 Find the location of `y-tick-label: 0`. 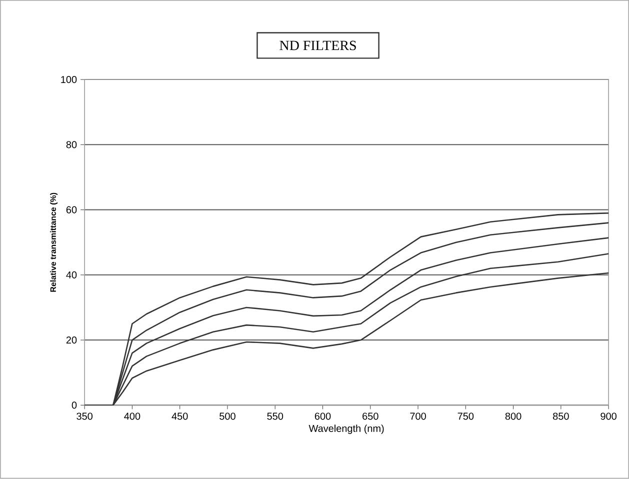

y-tick-label: 0 is located at coordinates (74, 405).